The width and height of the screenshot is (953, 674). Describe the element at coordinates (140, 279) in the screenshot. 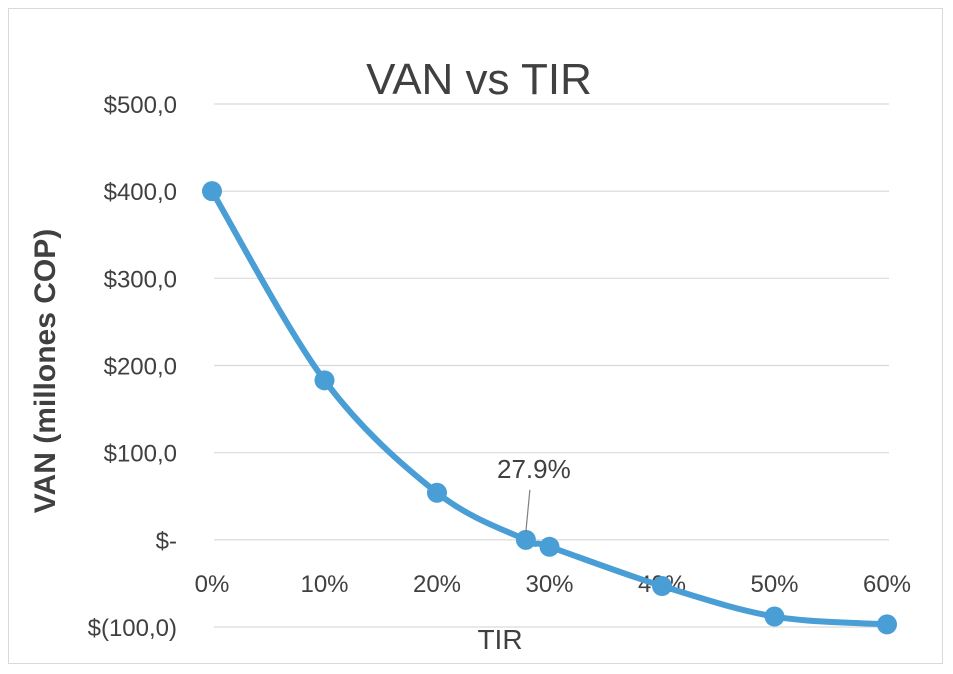

I see `y-tick-label: $300,0` at that location.